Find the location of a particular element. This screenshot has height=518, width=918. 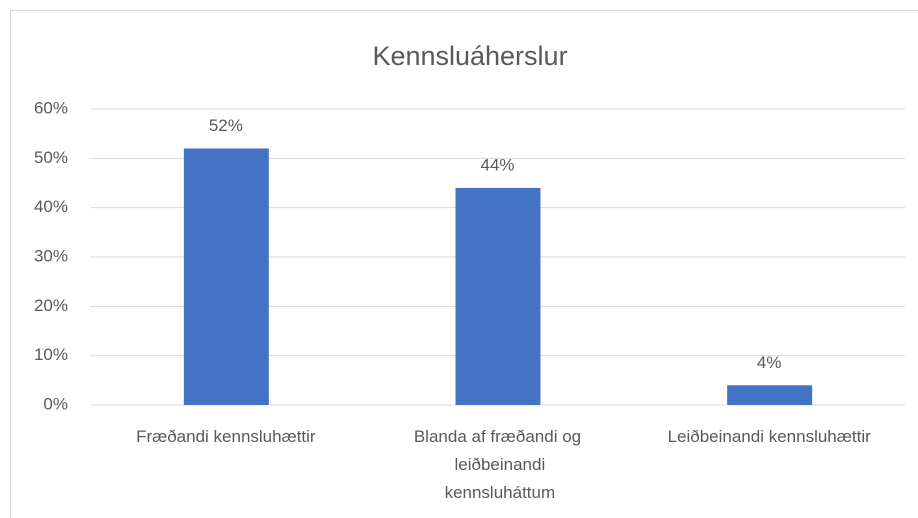

y-tick-label: 10% is located at coordinates (51, 354).